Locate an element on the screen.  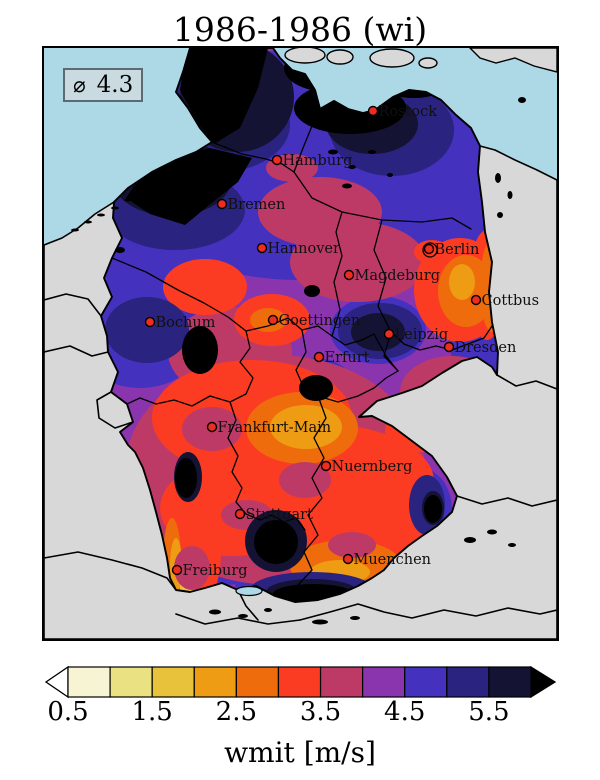
city-label: Berlin is located at coordinates (457, 250).